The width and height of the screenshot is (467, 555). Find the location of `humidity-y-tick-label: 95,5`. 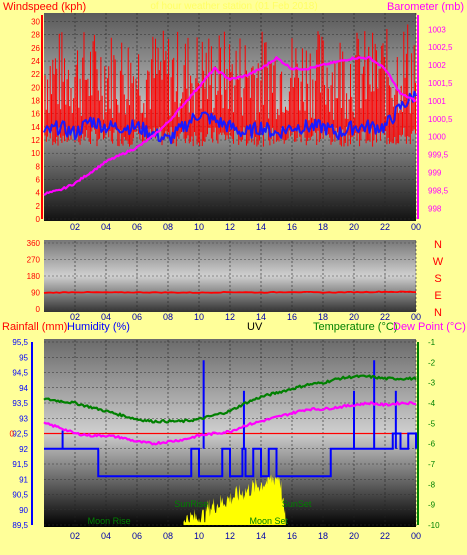

humidity-y-tick-label: 95,5 is located at coordinates (20, 342).